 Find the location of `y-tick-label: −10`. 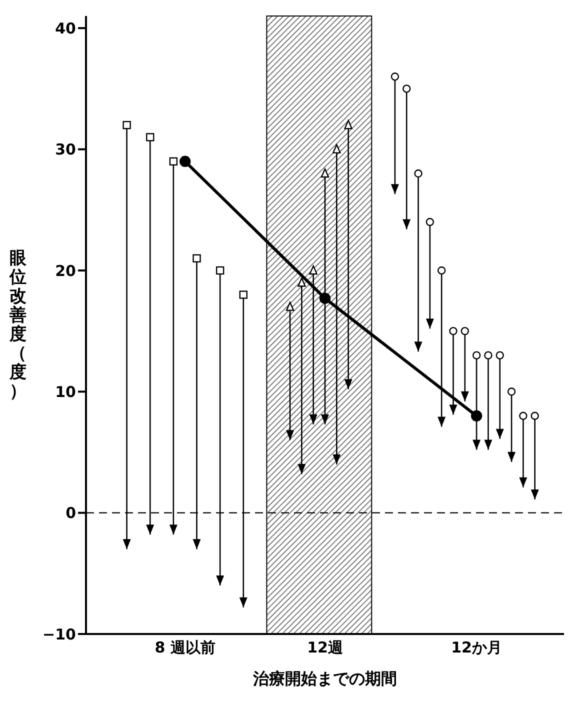

y-tick-label: −10 is located at coordinates (59, 634).